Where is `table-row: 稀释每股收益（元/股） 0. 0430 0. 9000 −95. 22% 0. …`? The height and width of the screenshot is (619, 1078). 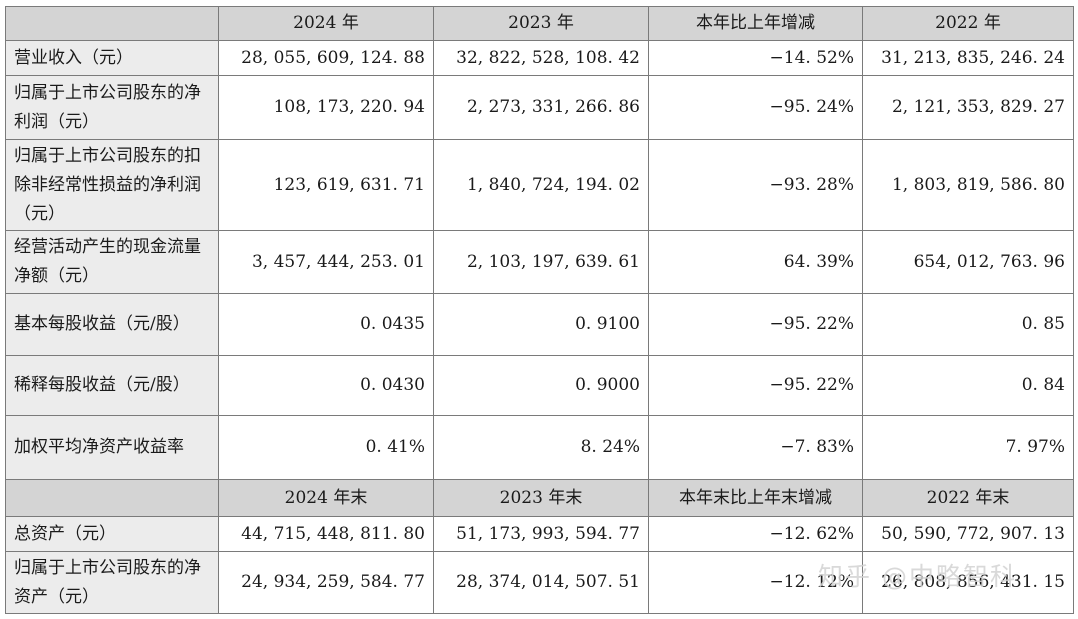 table-row: 稀释每股收益（元/股） 0. 0430 0. 9000 −95. 22% 0. … is located at coordinates (539, 385).